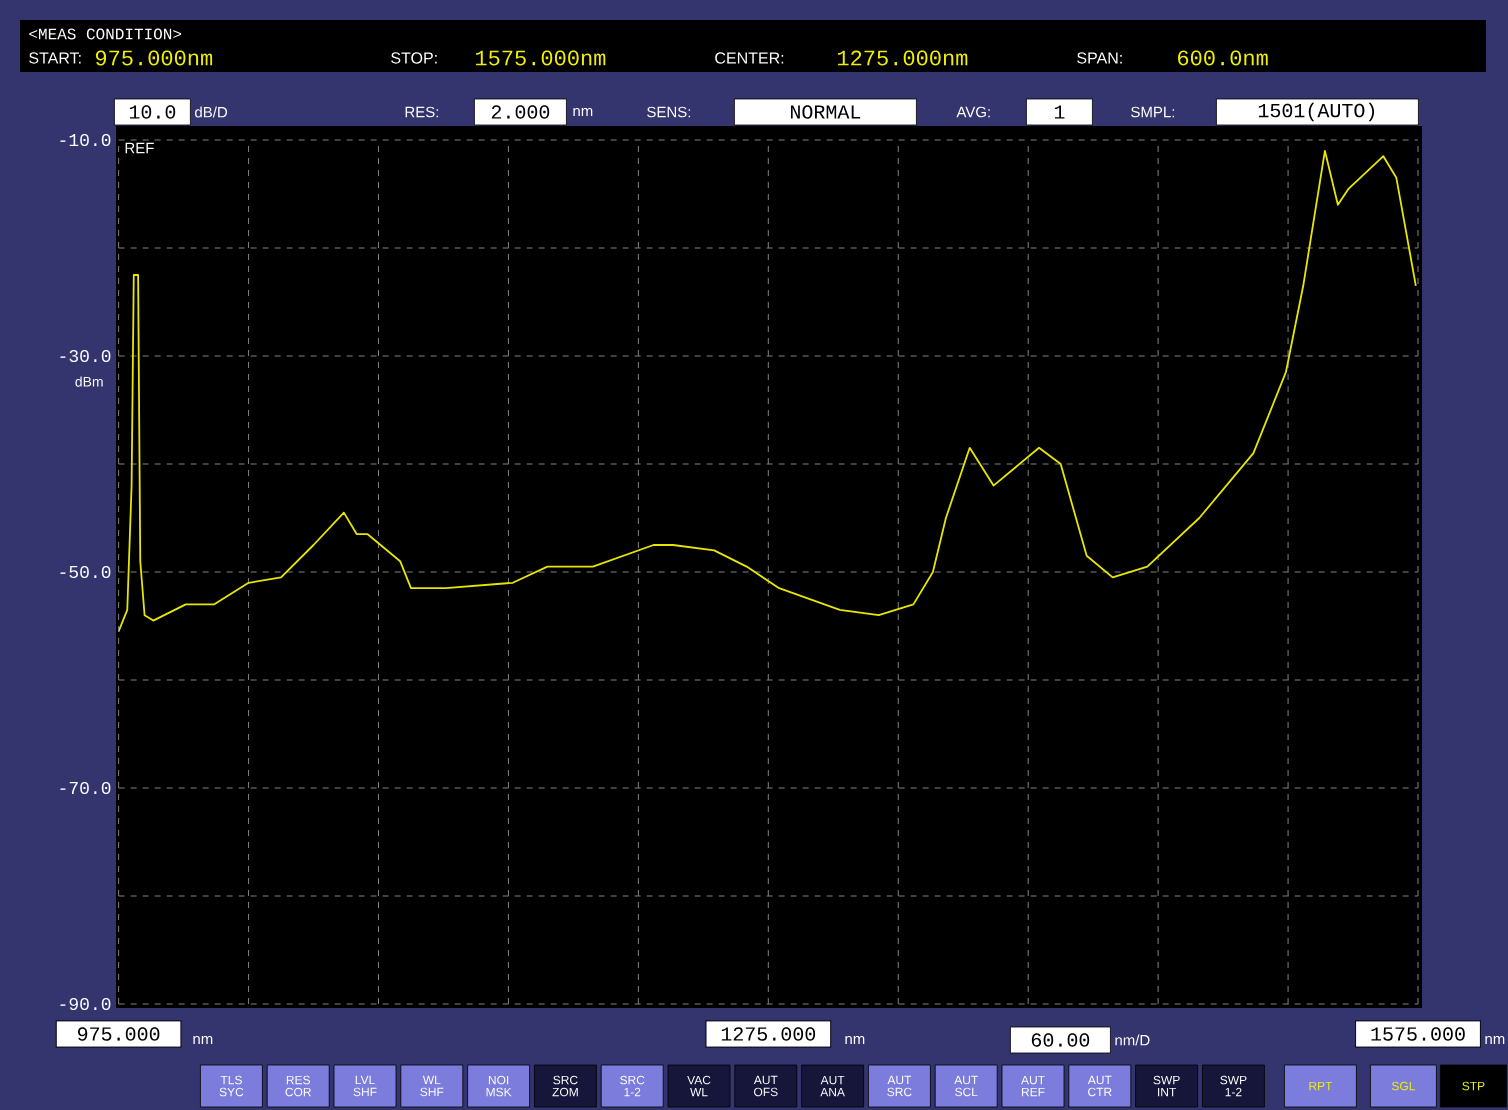 This screenshot has width=1508, height=1110. I want to click on text: START:, so click(55, 58).